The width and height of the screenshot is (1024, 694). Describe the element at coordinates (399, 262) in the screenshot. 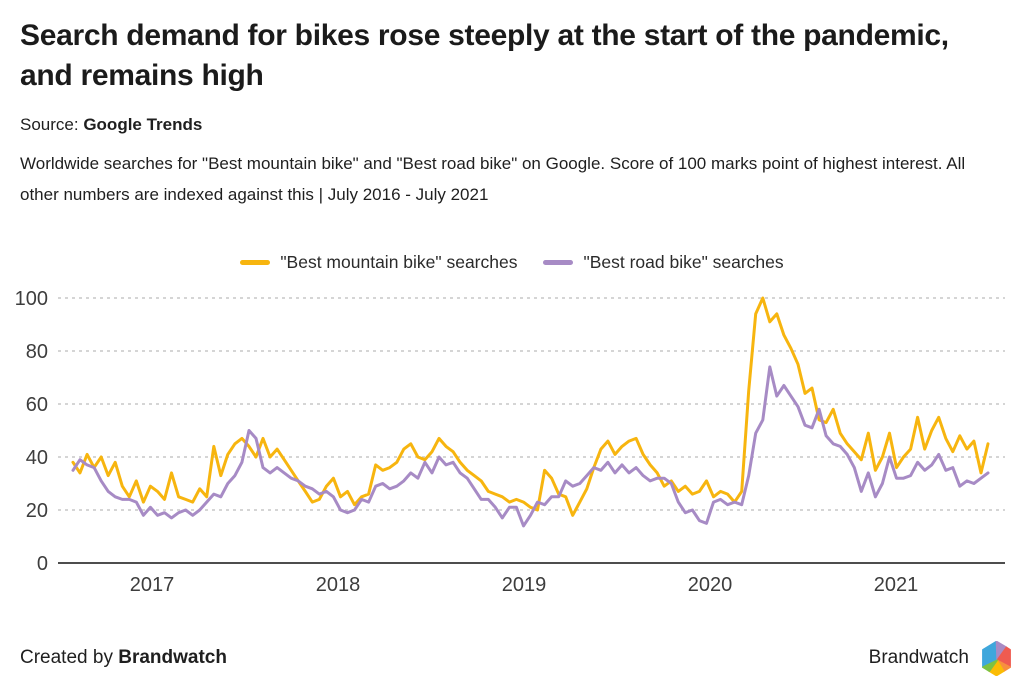

I see `legend-label-mountain-bike: "Best mountain bike" searches` at that location.